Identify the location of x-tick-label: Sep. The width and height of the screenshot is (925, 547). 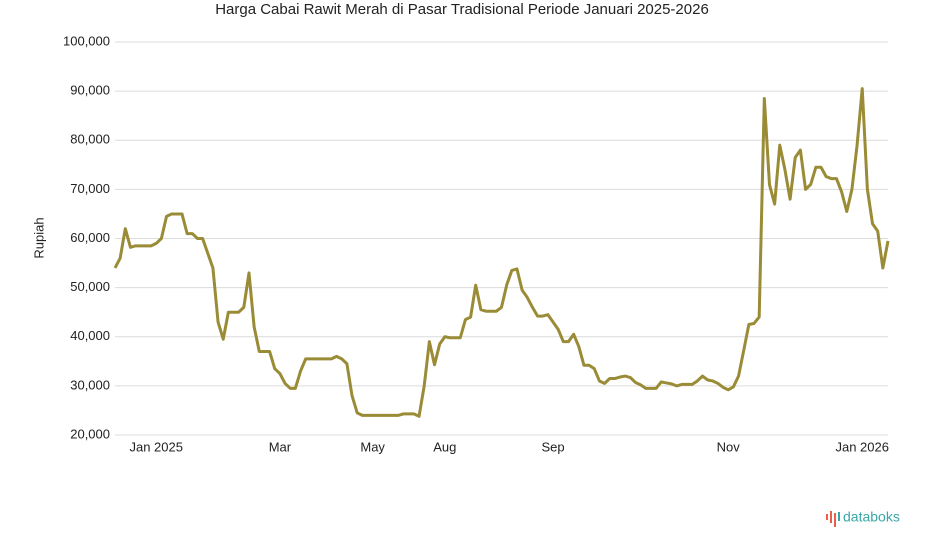
(552, 446).